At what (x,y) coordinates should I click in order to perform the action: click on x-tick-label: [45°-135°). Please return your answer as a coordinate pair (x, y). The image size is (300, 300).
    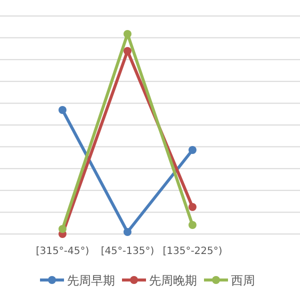
    Looking at the image, I should click on (127, 251).